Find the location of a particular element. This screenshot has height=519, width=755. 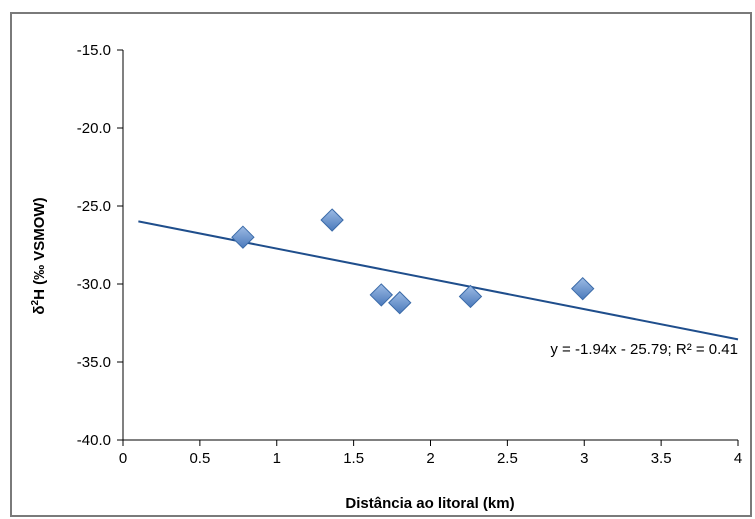

x-tick-label: 0 is located at coordinates (123, 458).